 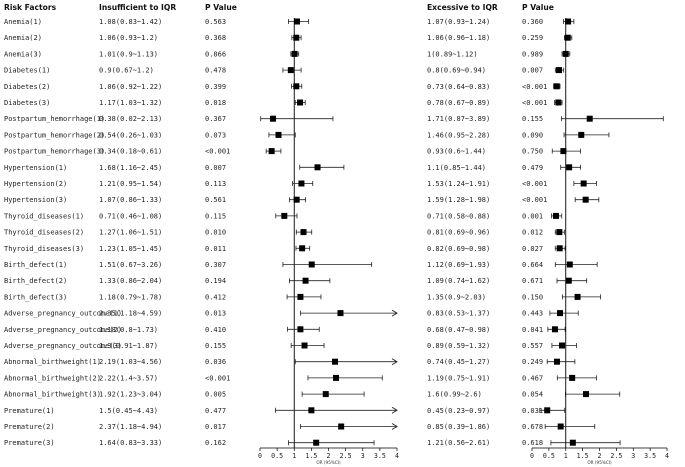 I want to click on or-ci-text: 1.23(1.05~1.45), so click(x=130, y=249).